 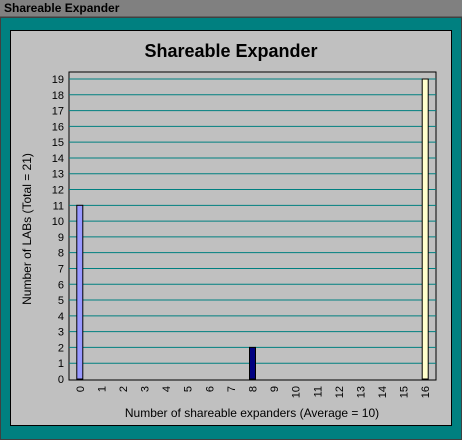 I want to click on x-tick-label: 4, so click(x=167, y=389).